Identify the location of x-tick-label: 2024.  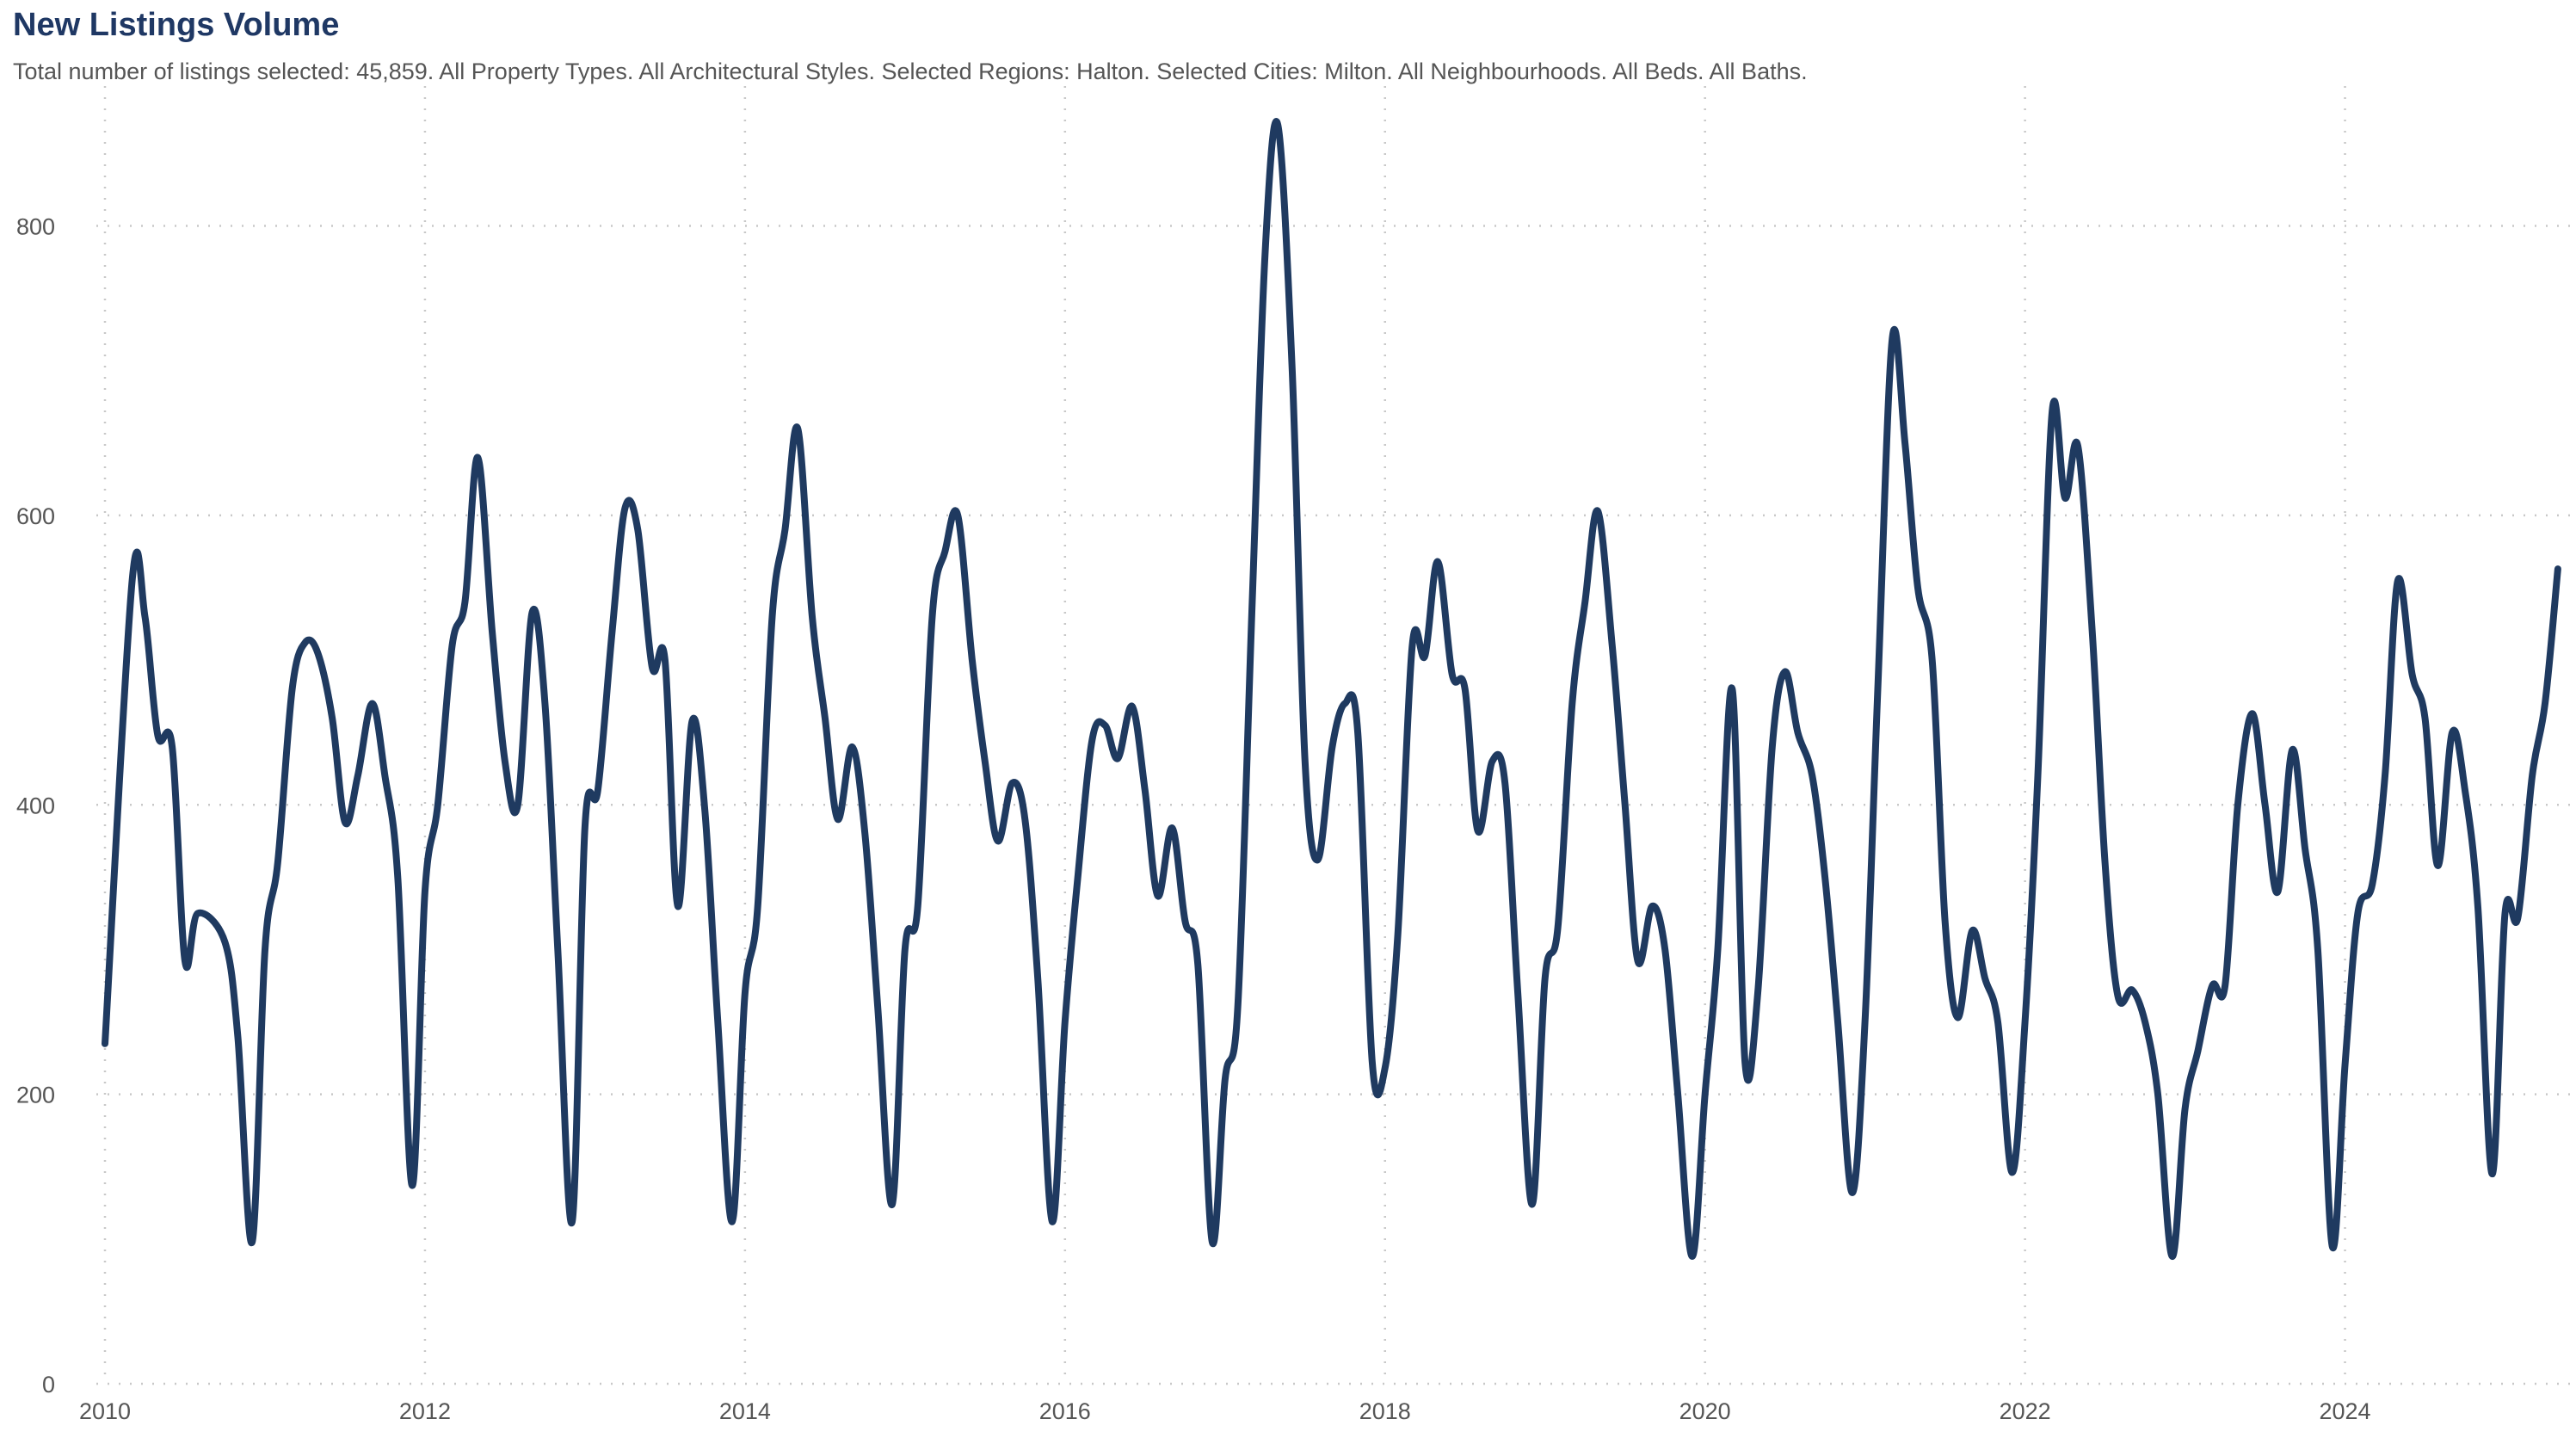
(2345, 1411).